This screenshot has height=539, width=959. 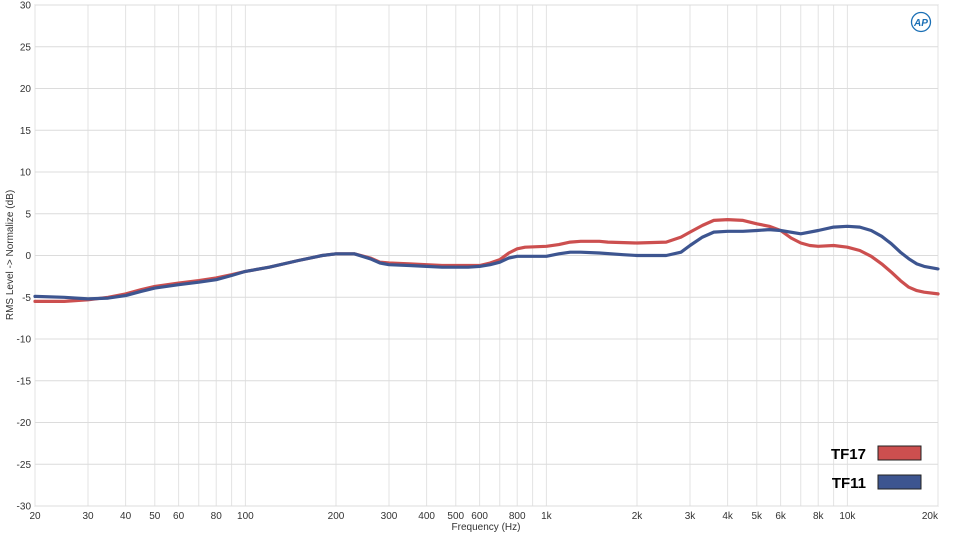 I want to click on x-tick-label: 4k, so click(x=728, y=516).